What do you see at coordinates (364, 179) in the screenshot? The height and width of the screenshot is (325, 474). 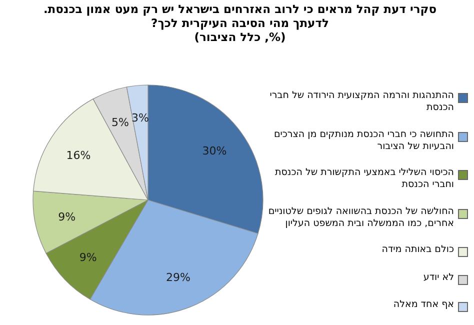 I see `legend-label: הכיסוי השלילי באמצעי התקשורת של הכנסת וחברי הכנסת` at bounding box center [364, 179].